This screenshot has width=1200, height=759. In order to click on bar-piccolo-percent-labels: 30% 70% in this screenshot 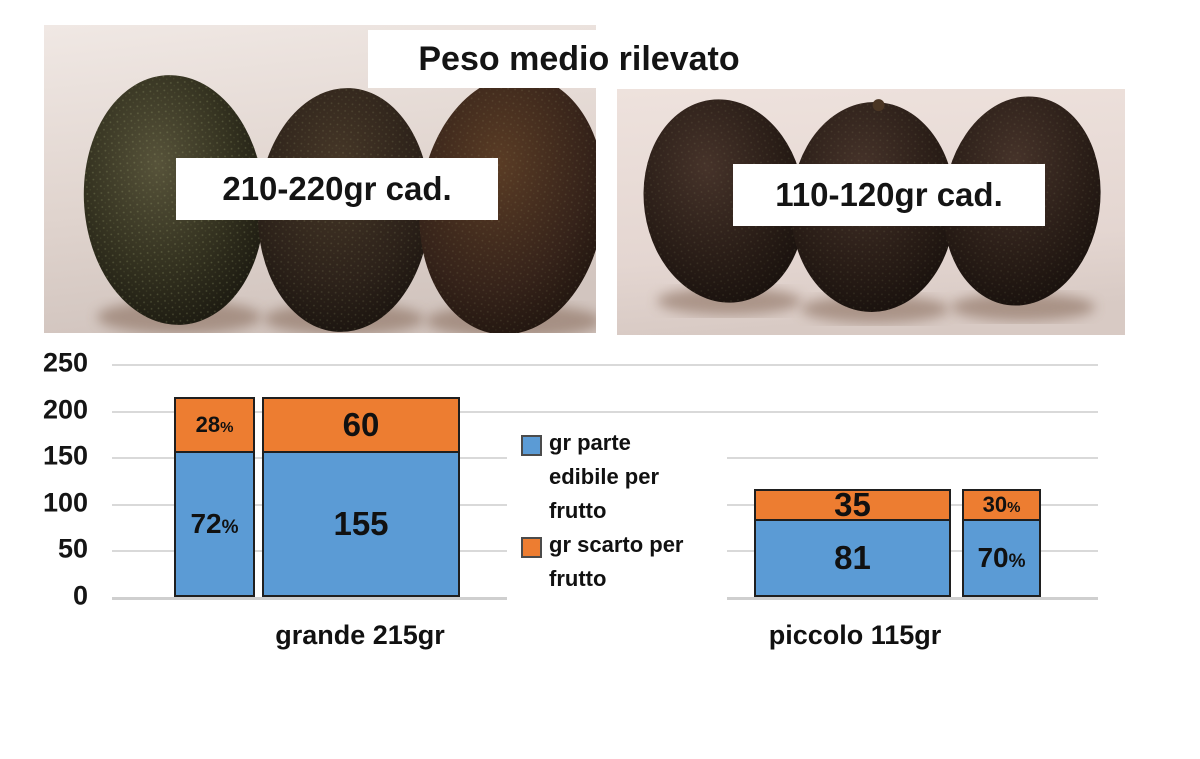, I will do `click(1001, 542)`.